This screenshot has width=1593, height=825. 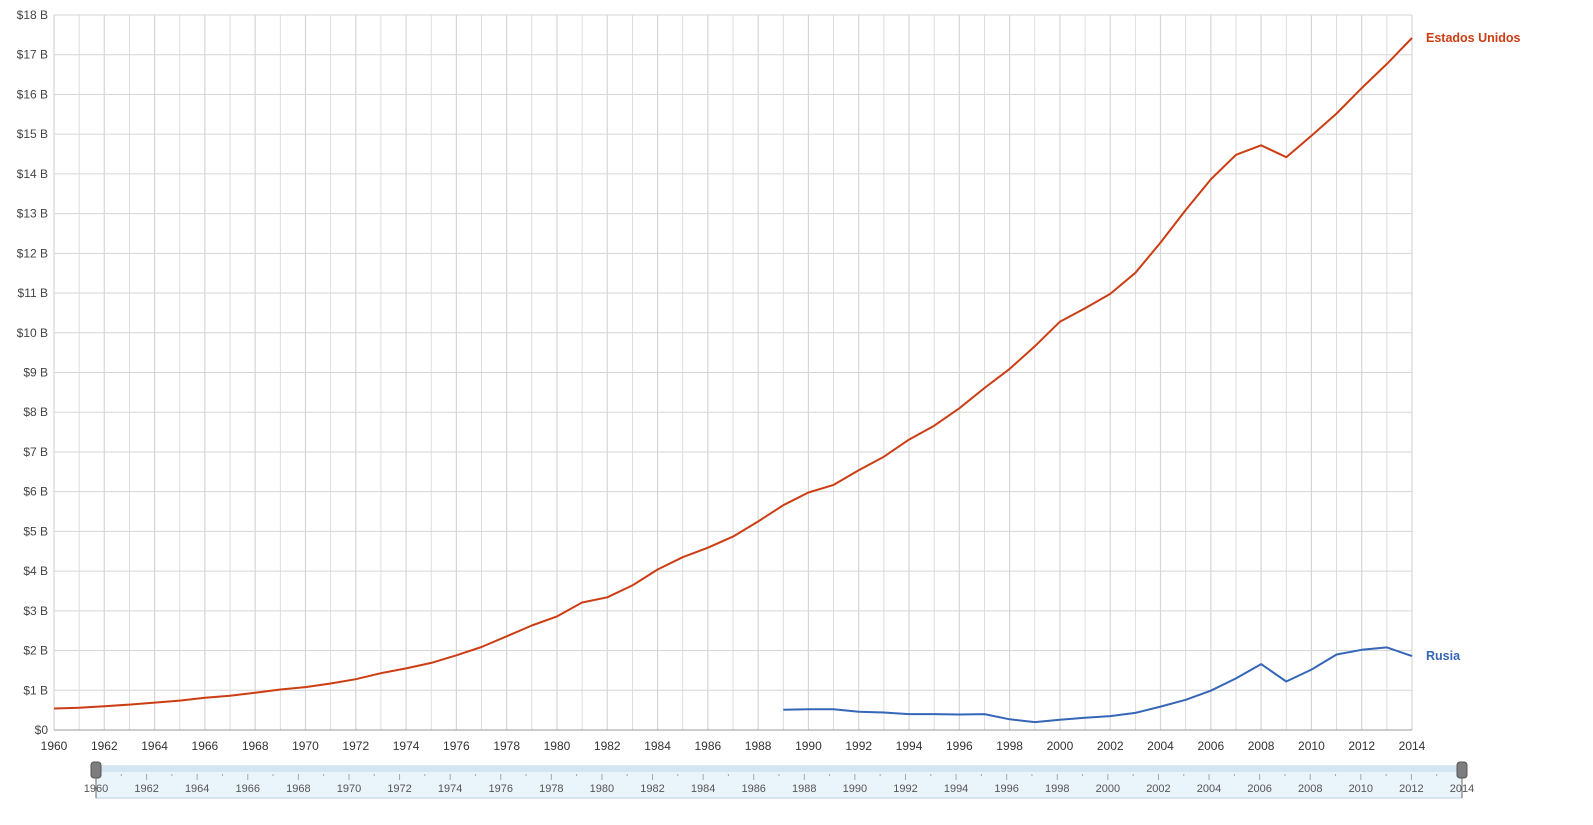 I want to click on y-tick-label: $4 B, so click(x=35, y=571).